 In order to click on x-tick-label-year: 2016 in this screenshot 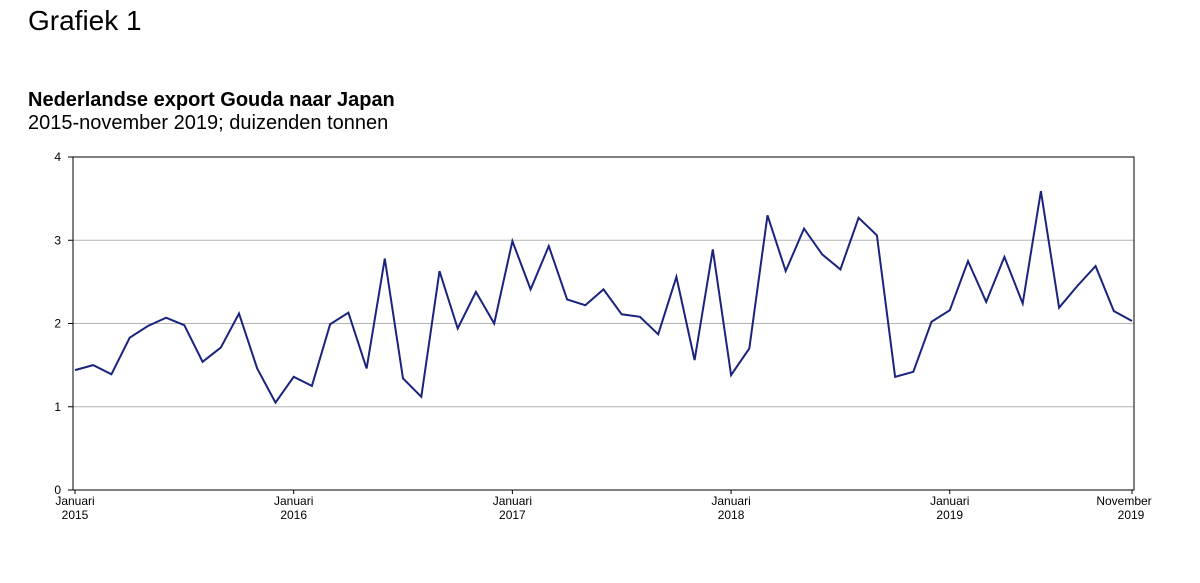, I will do `click(293, 515)`.